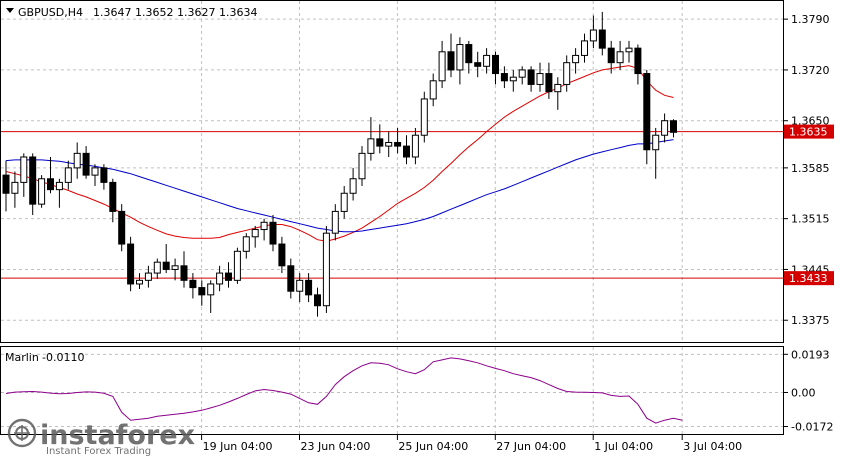 This screenshot has width=842, height=463. Describe the element at coordinates (336, 446) in the screenshot. I see `date-tick-label: 23 Jun 04:00` at that location.